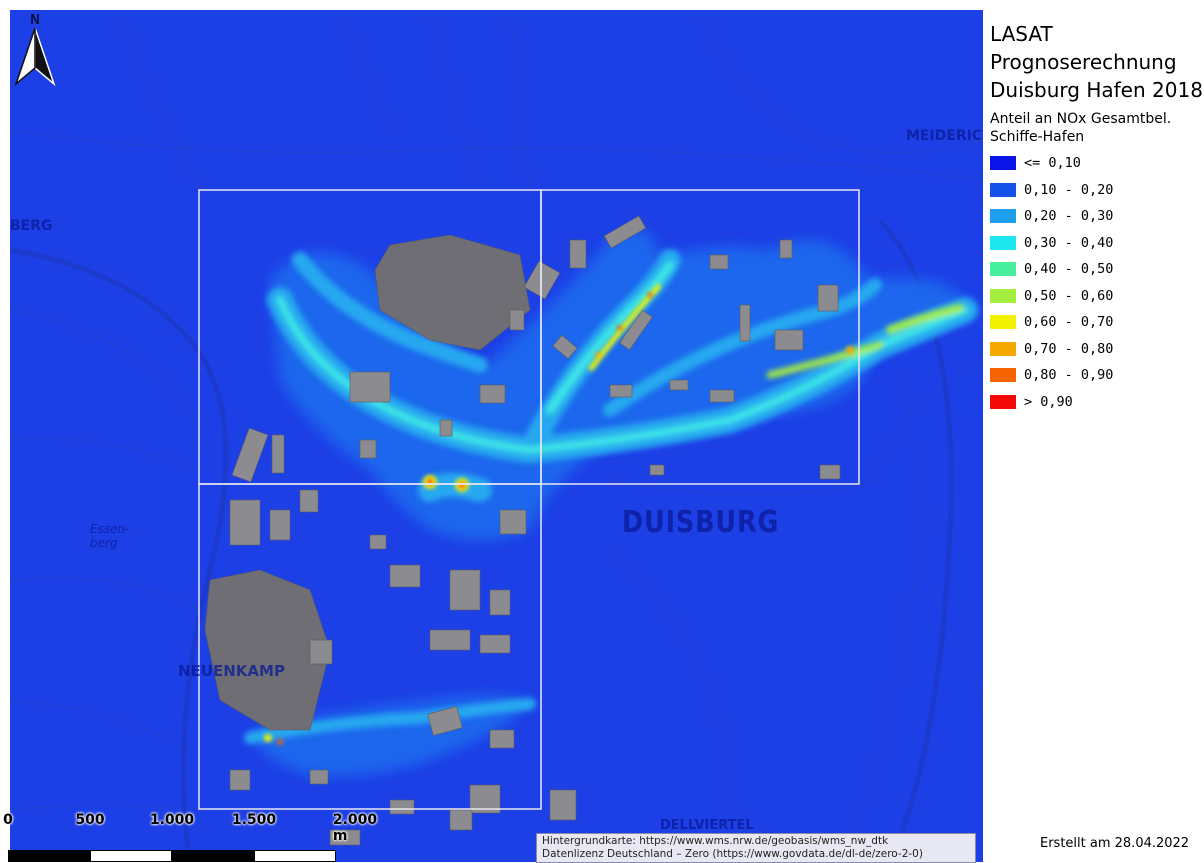  Describe the element at coordinates (1115, 843) in the screenshot. I see `created-date: Erstellt am 28.04.2022` at that location.